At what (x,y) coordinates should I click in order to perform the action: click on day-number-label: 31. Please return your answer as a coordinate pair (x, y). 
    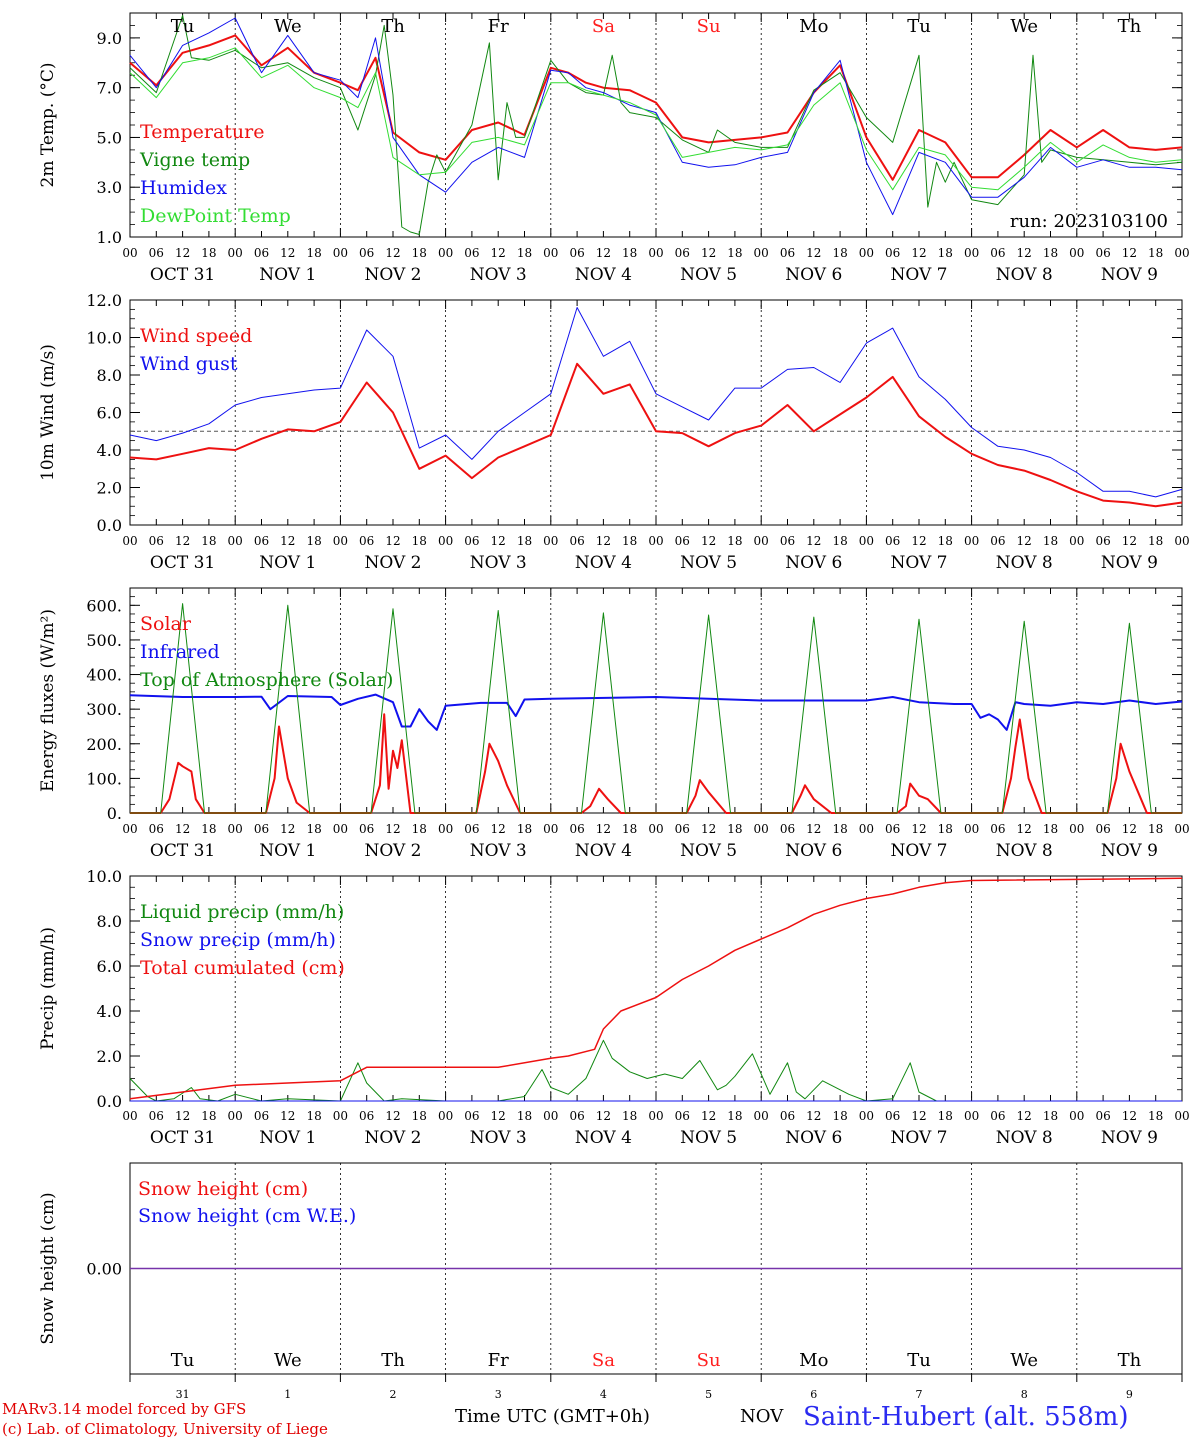
    Looking at the image, I should click on (183, 1394).